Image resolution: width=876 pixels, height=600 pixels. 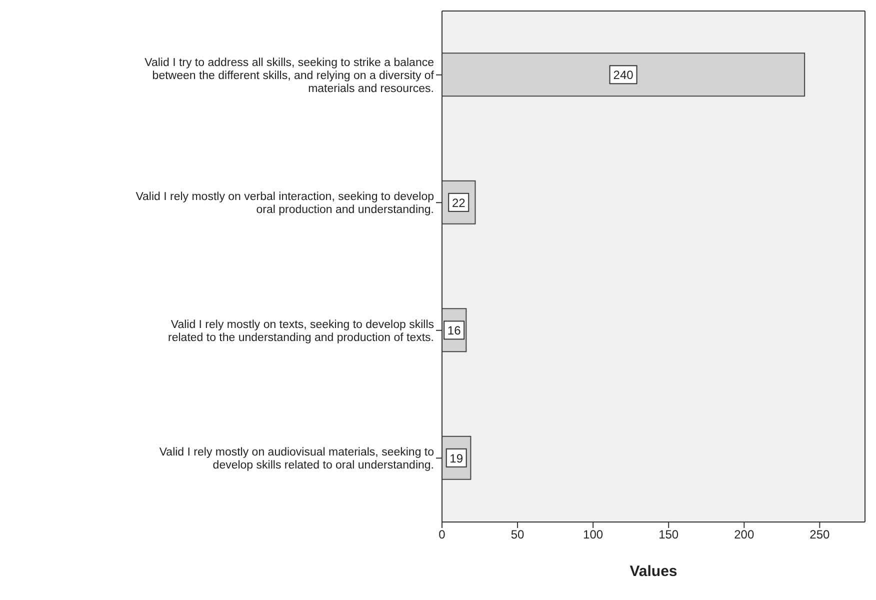 I want to click on data-label: 240, so click(x=623, y=75).